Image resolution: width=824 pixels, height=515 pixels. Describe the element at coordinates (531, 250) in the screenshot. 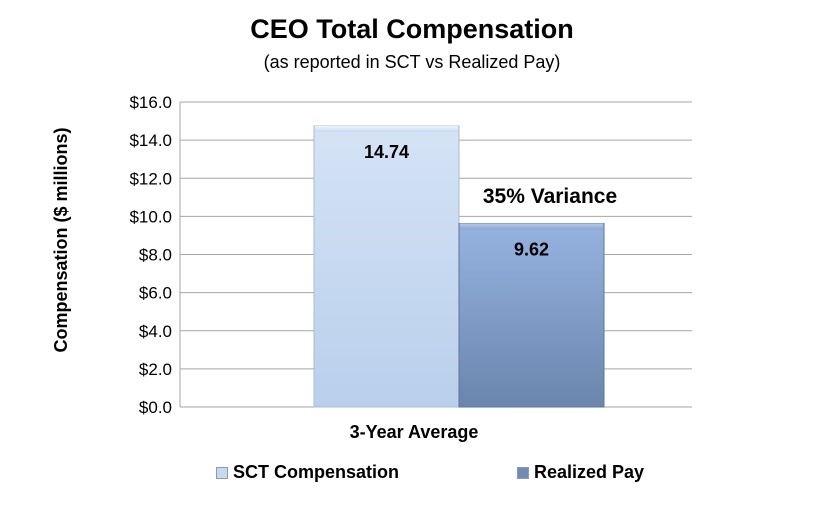

I see `data-label-realized-pay: 9.62` at that location.